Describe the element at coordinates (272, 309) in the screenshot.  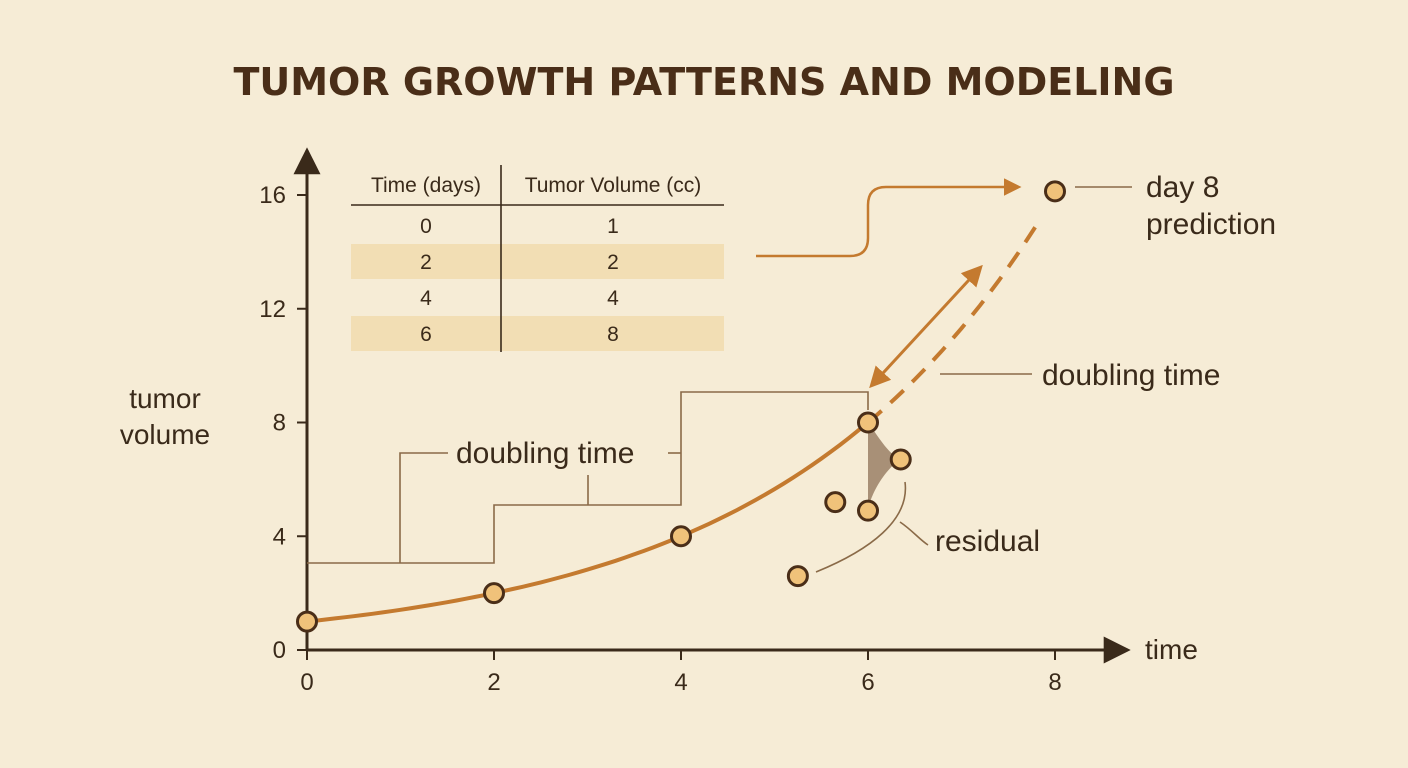
I see `y-tick-label: 12` at that location.